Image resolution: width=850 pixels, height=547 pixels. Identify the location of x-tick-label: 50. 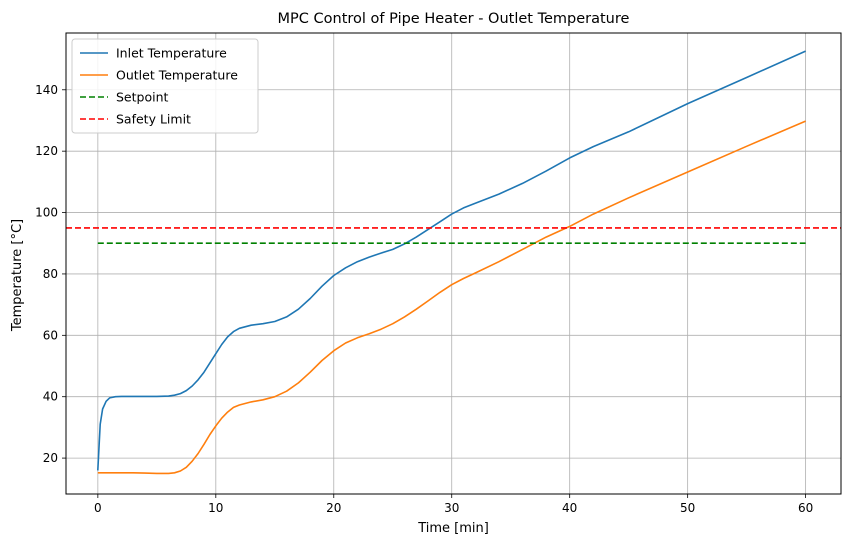
(687, 508).